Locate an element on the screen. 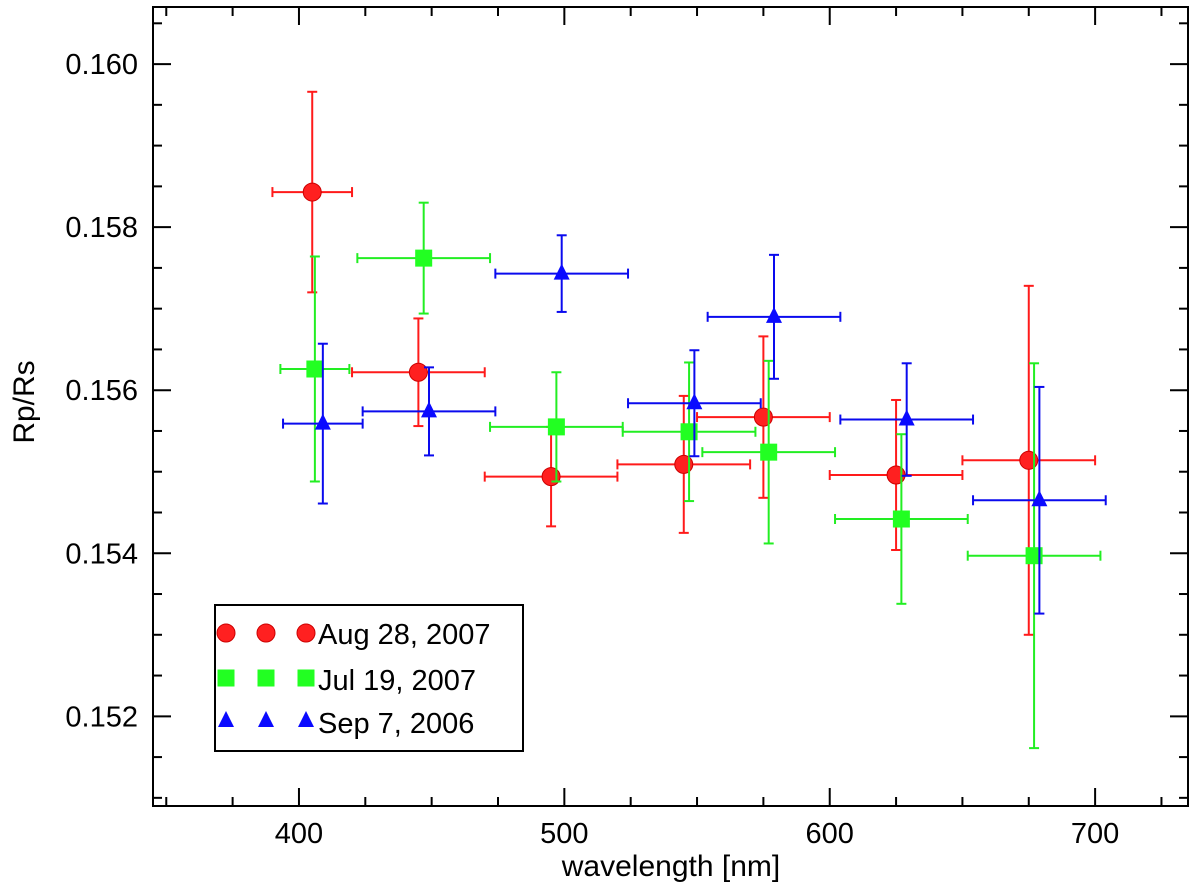 This screenshot has width=1200, height=885. legend-entry-aug-28-2007: Aug 28, 2007 is located at coordinates (353, 635).